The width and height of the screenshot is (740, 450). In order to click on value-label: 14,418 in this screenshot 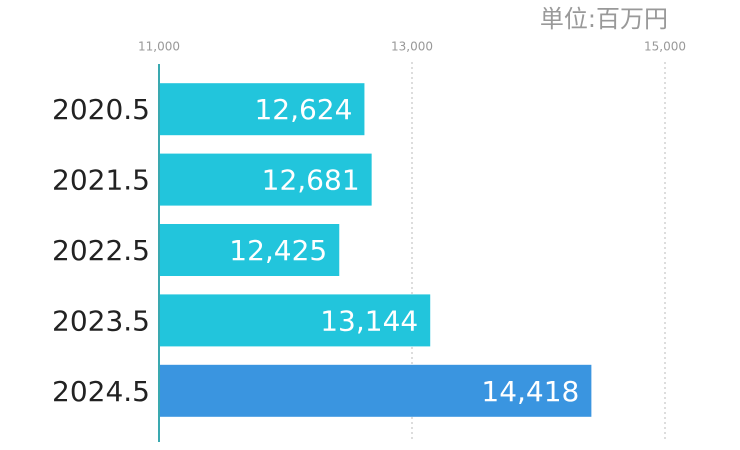, I will do `click(530, 391)`.